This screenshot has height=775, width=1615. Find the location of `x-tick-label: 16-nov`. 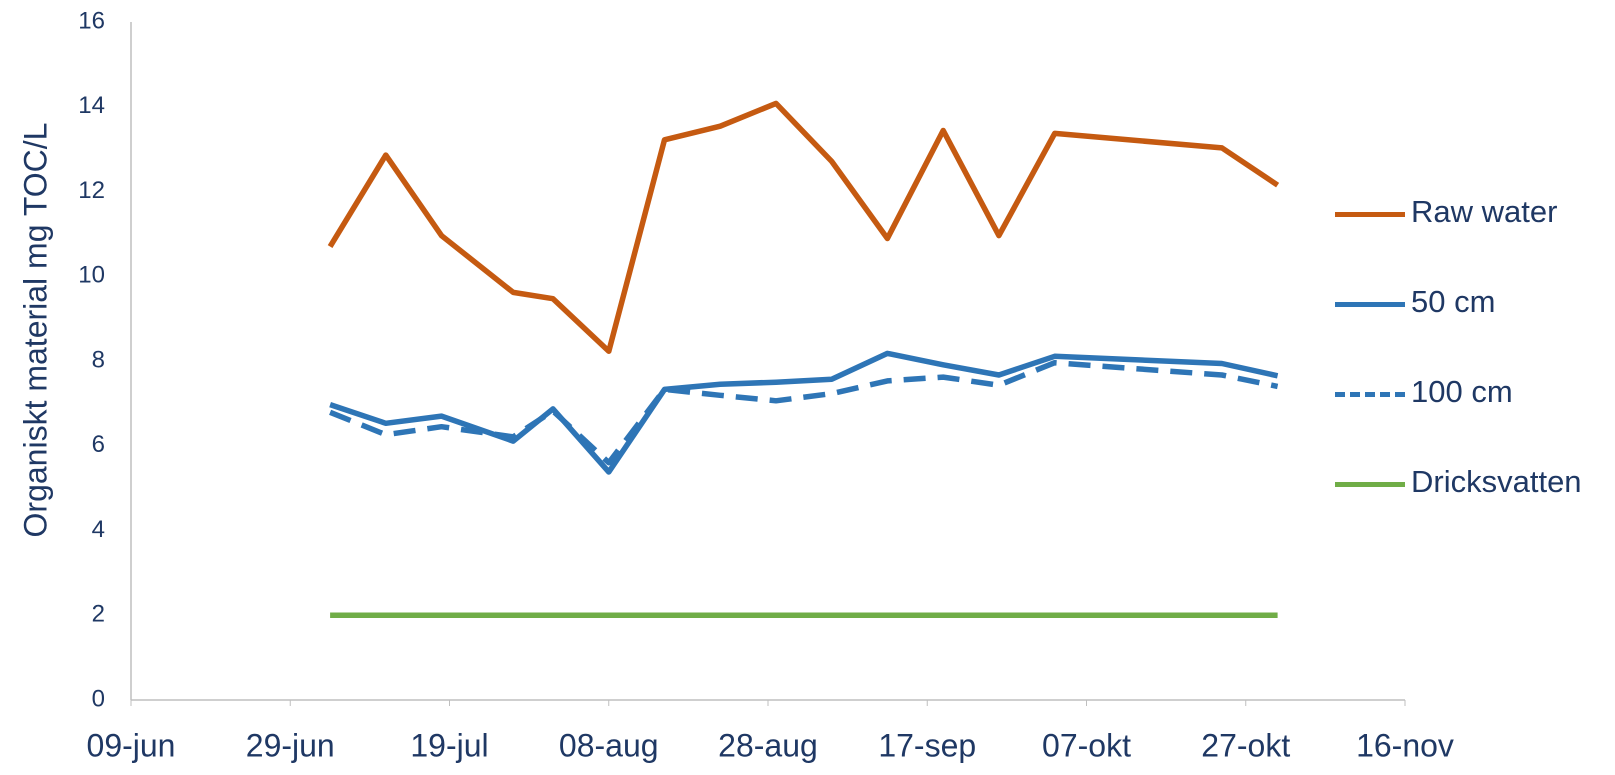

x-tick-label: 16-nov is located at coordinates (1405, 745).